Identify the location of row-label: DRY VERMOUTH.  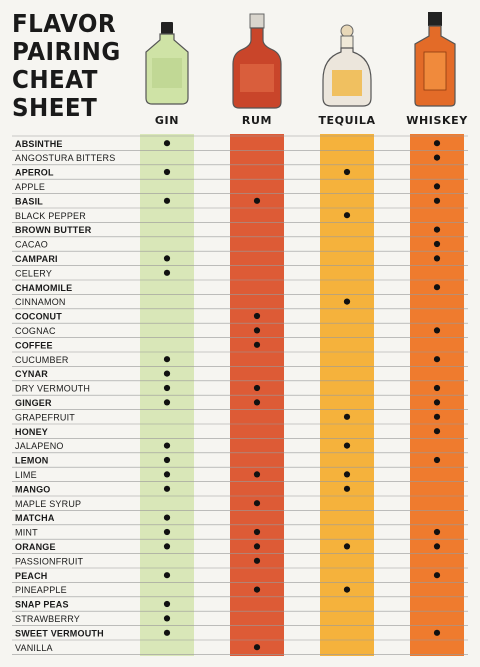
(52, 389).